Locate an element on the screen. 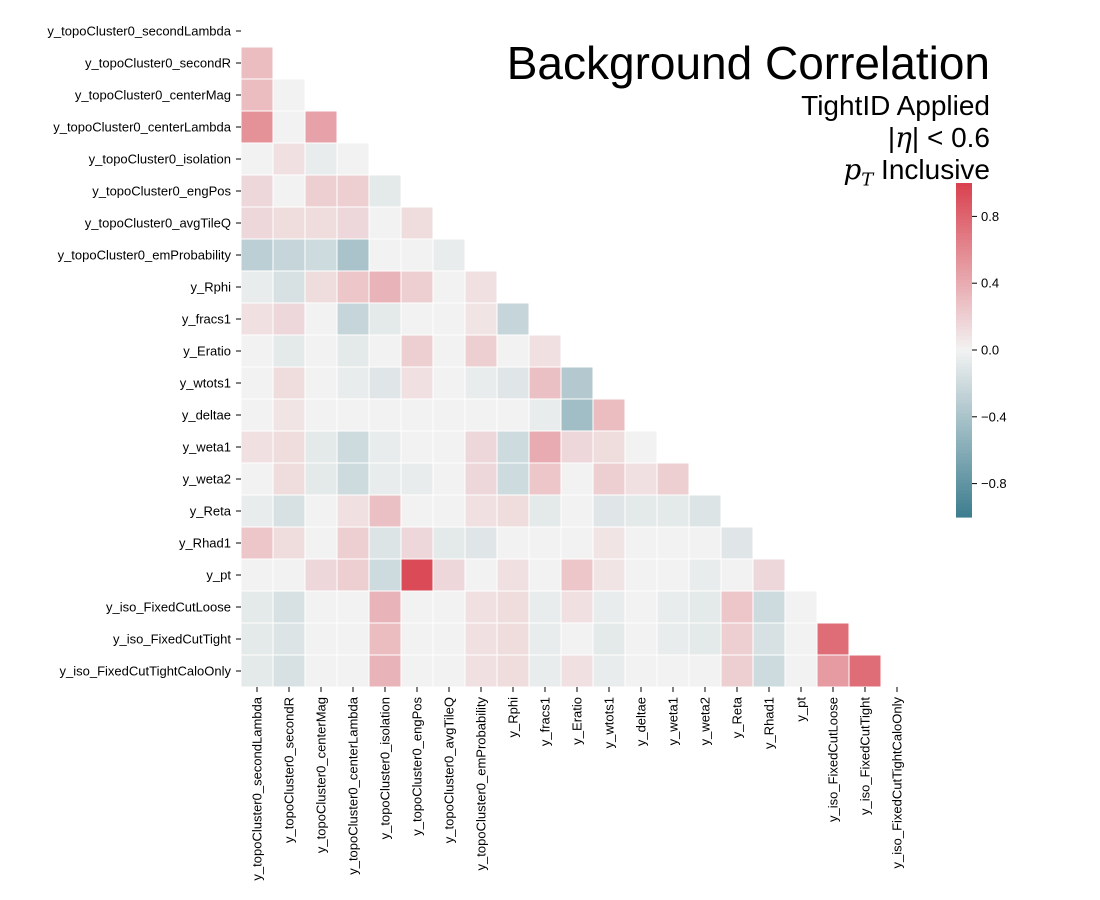 The width and height of the screenshot is (1100, 900). x-tick-label: y_iso_FixedCutTight is located at coordinates (865, 756).